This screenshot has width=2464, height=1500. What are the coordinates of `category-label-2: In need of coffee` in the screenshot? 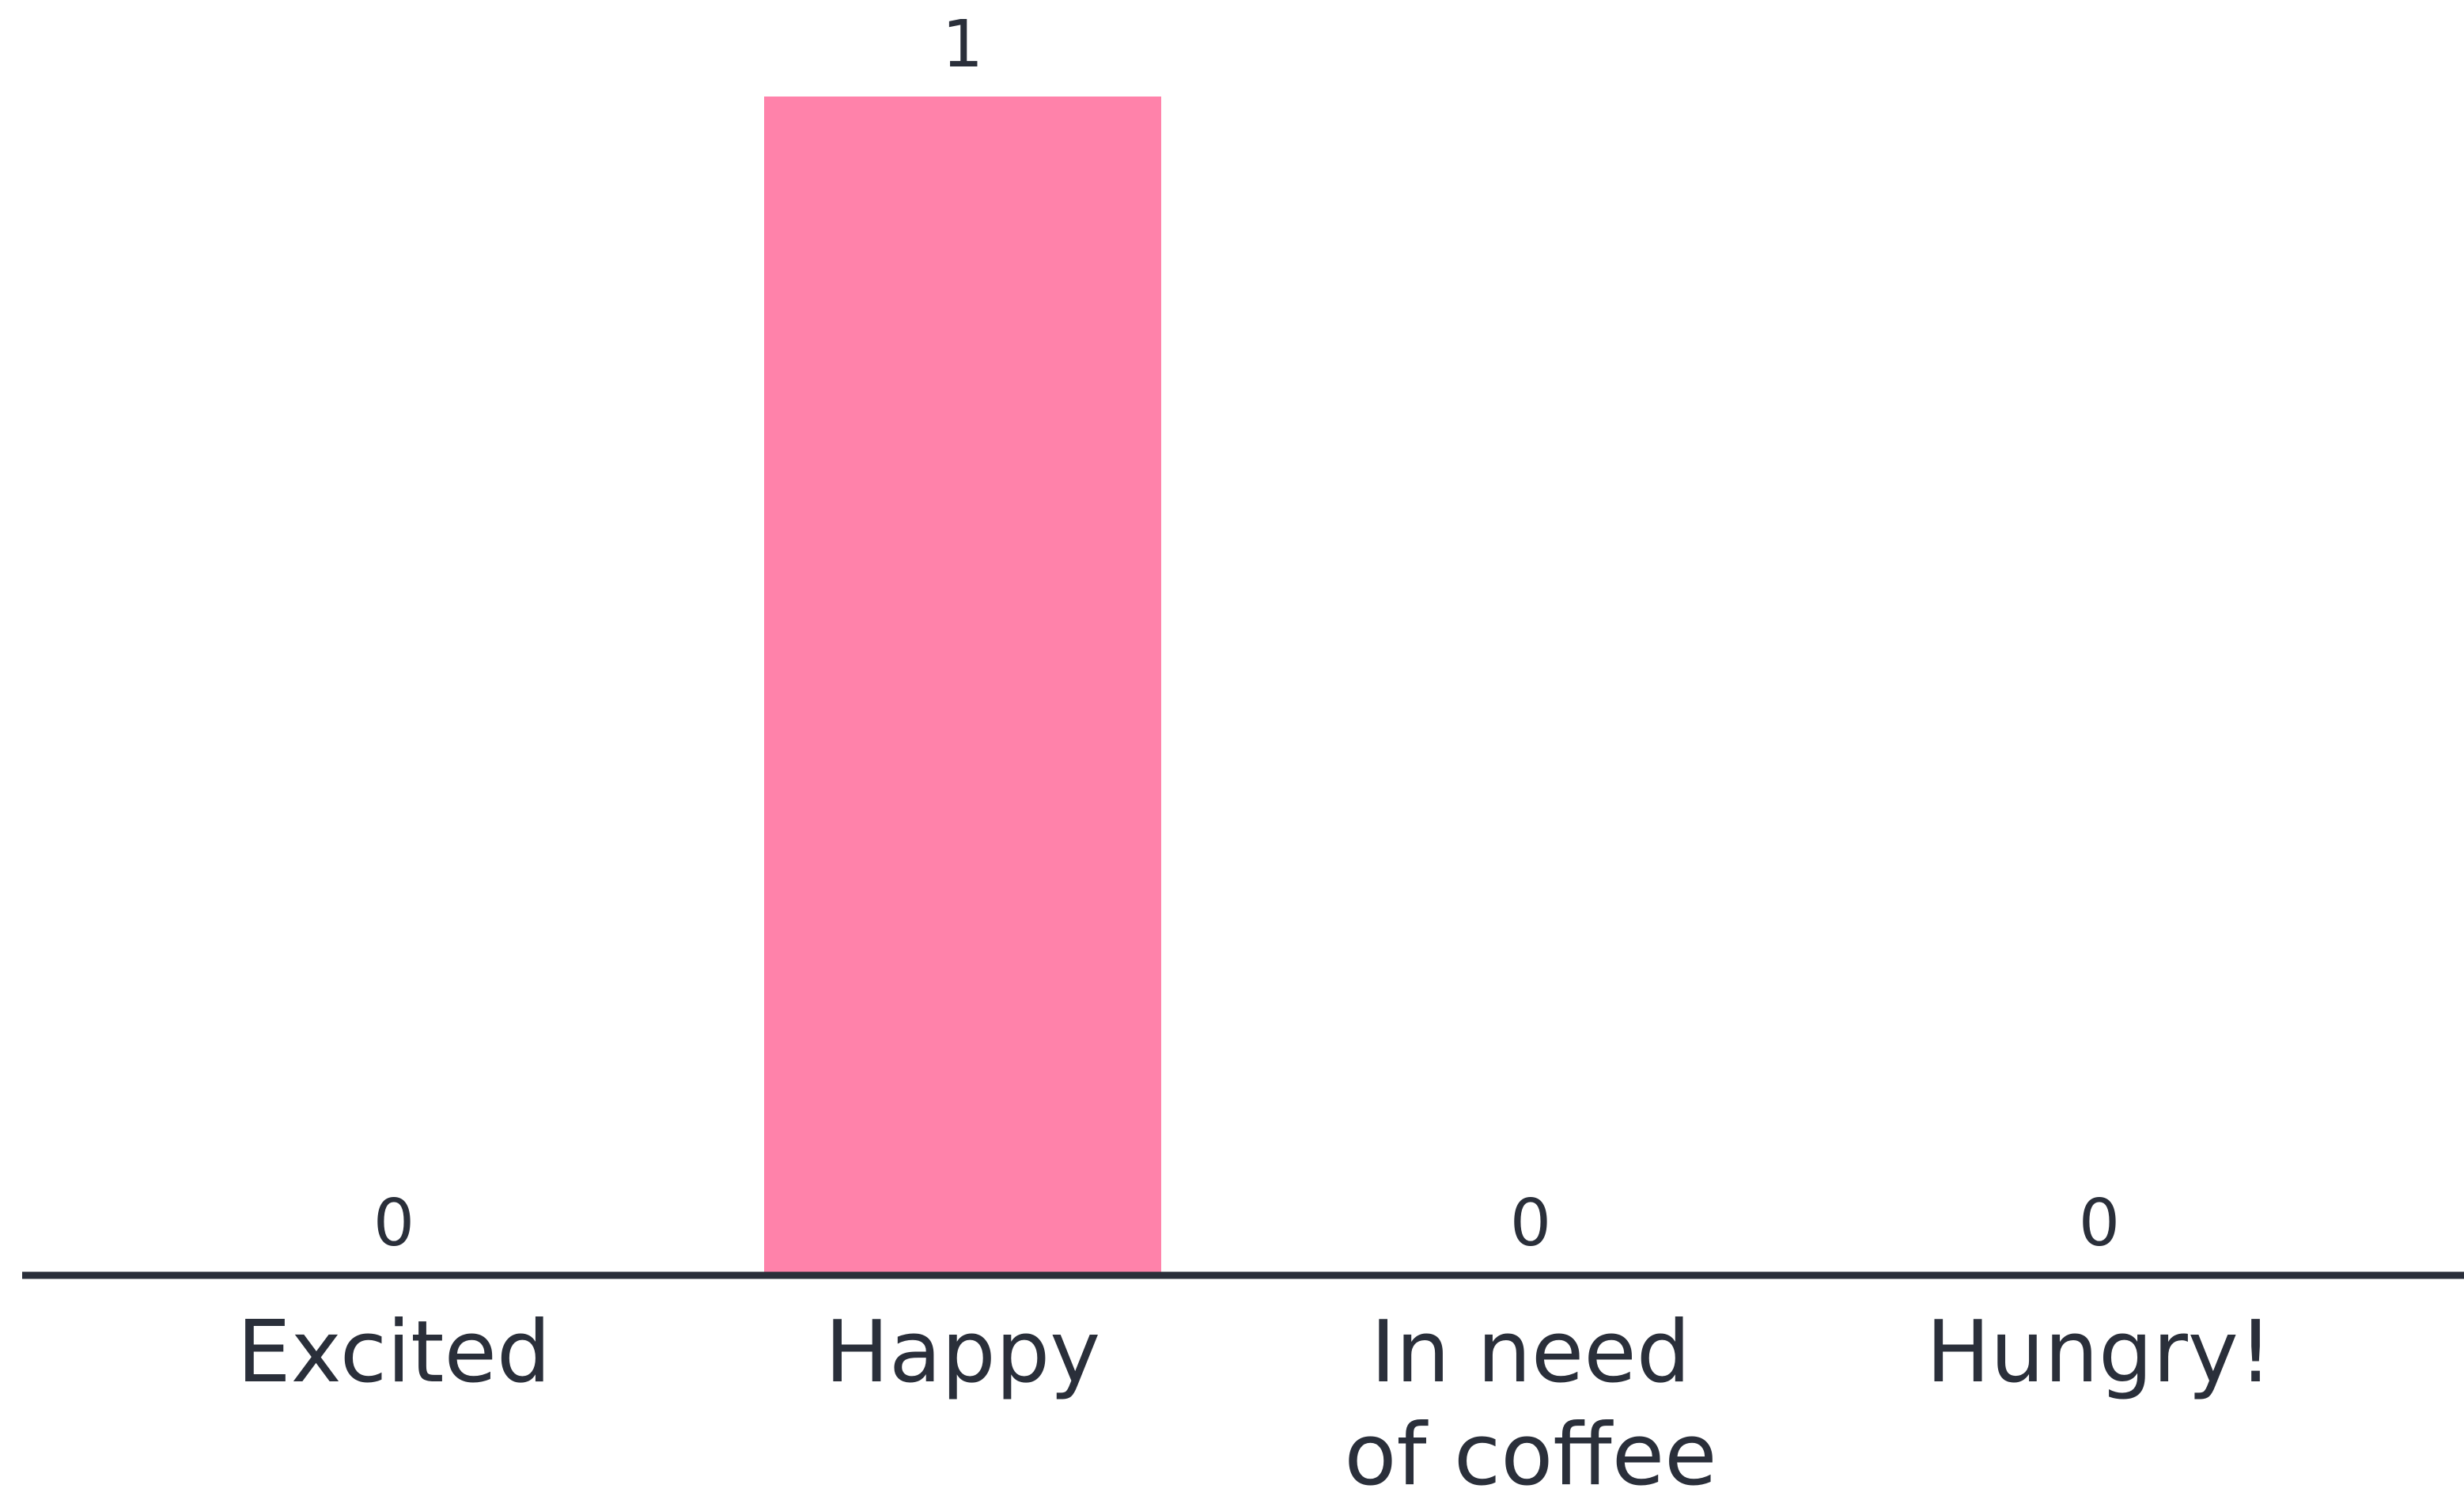 It's located at (1530, 1401).